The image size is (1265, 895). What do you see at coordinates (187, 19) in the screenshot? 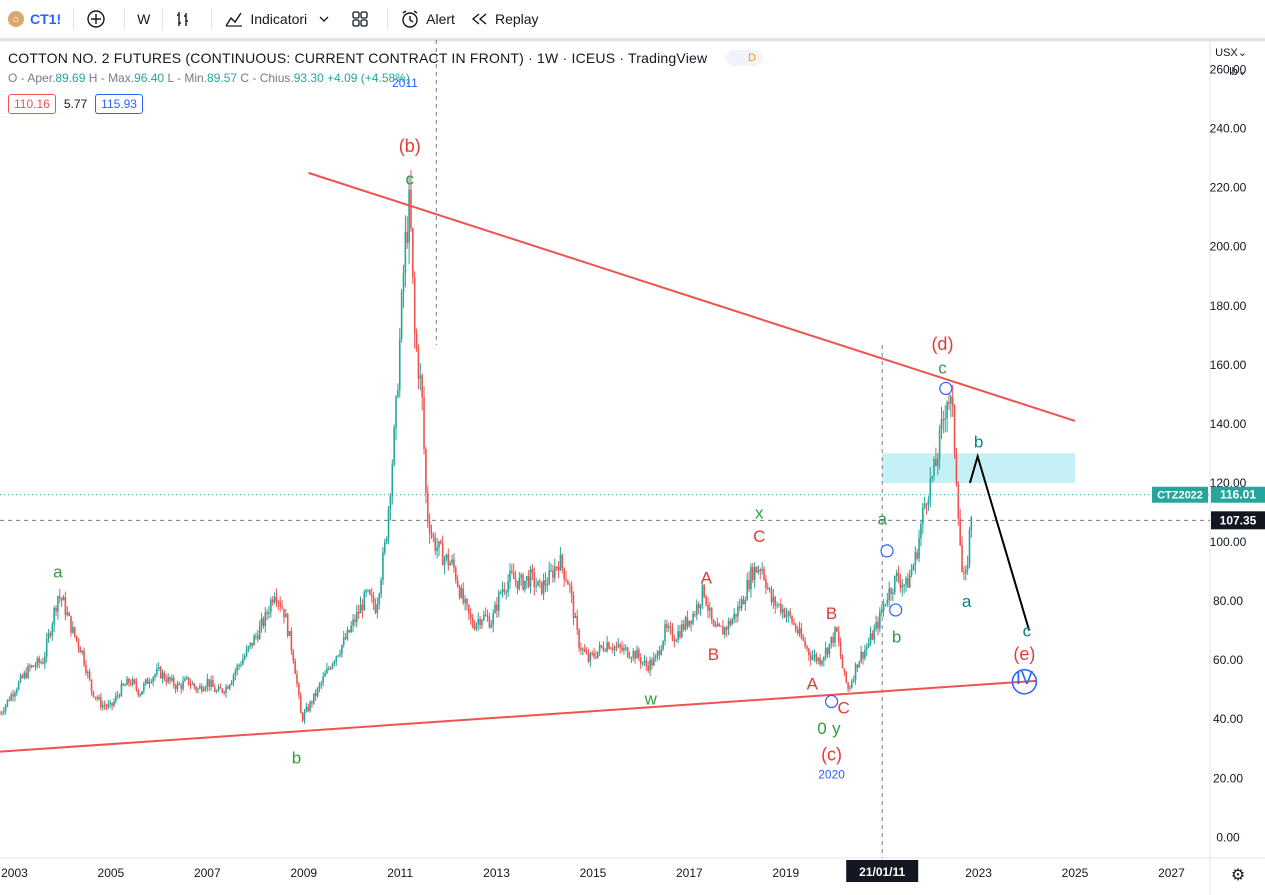
I see `chart-type-button` at bounding box center [187, 19].